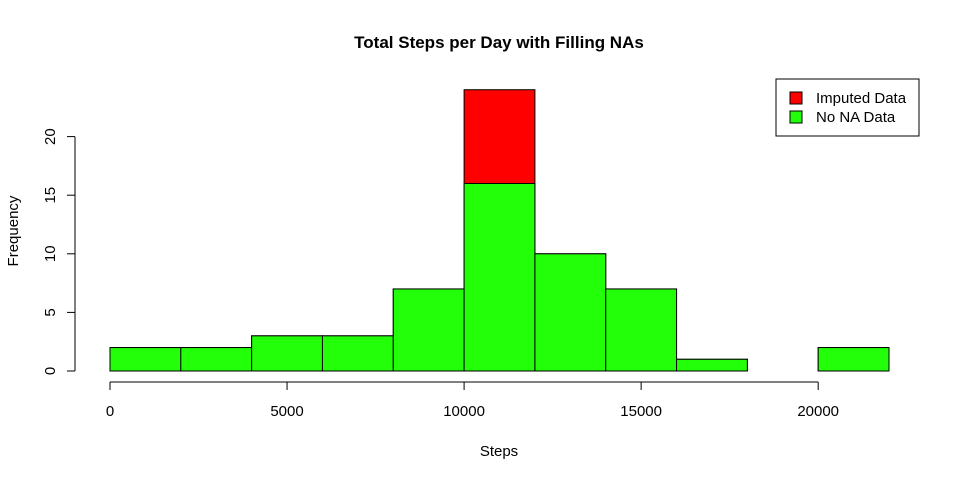 The image size is (960, 480). Describe the element at coordinates (641, 411) in the screenshot. I see `x-tick-label: 15000` at that location.